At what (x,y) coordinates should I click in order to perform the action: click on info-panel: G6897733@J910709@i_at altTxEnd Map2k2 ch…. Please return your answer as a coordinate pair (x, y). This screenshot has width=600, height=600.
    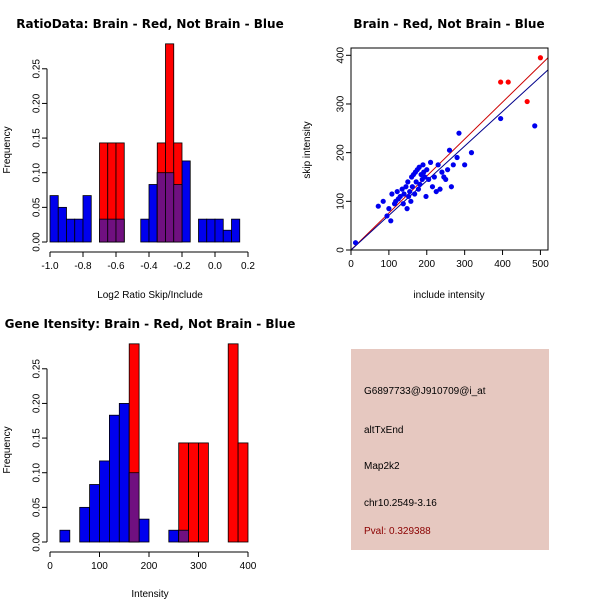
    Looking at the image, I should click on (450, 449).